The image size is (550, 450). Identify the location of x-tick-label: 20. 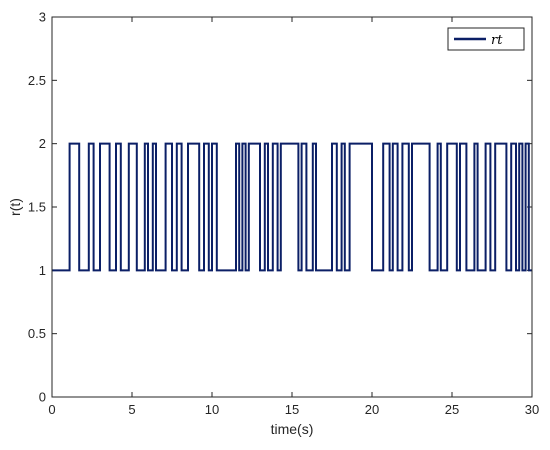
(372, 409).